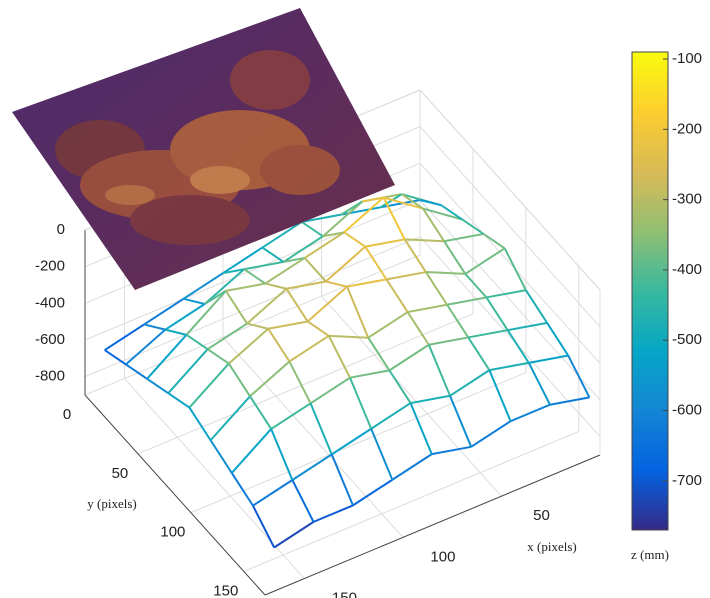 The width and height of the screenshot is (710, 598). I want to click on z-tick-label: -200, so click(50, 266).